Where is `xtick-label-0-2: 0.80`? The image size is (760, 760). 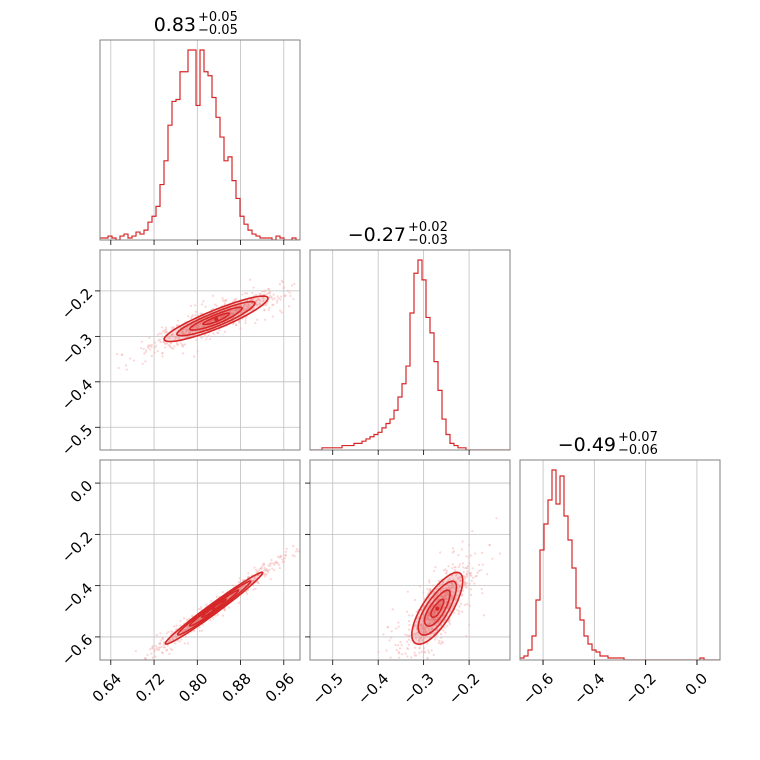 xtick-label-0-2: 0.80 is located at coordinates (193, 688).